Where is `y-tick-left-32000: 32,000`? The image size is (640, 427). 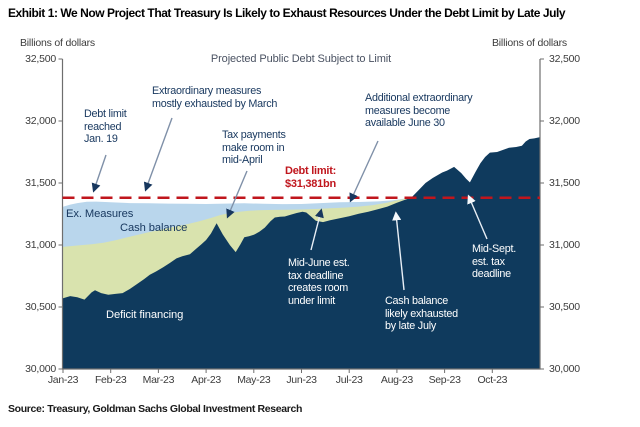
y-tick-left-32000: 32,000 is located at coordinates (40, 121).